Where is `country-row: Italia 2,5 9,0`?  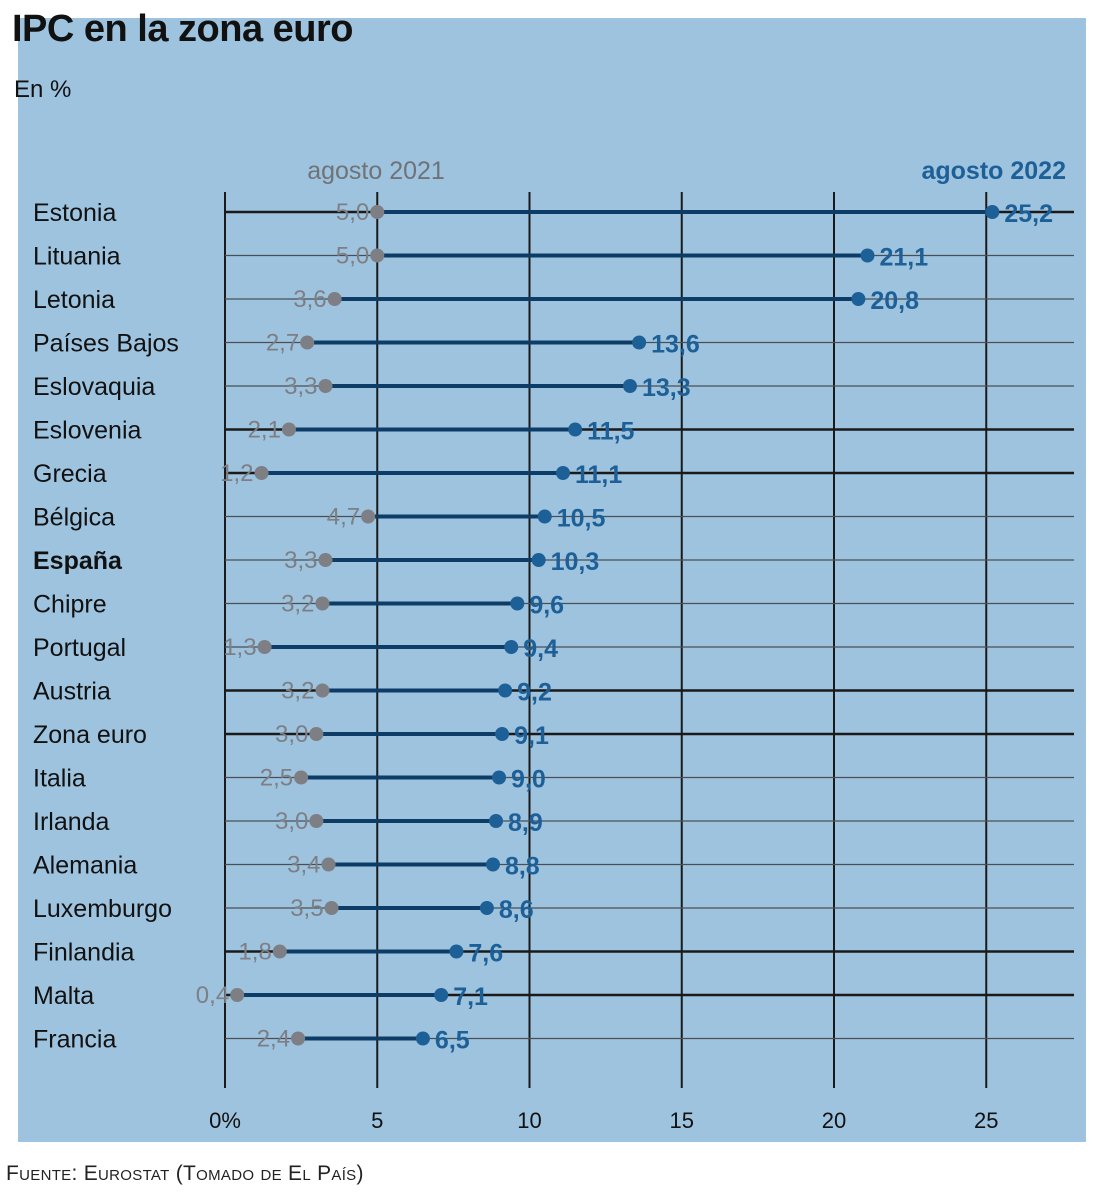
country-row: Italia 2,5 9,0 is located at coordinates (289, 779).